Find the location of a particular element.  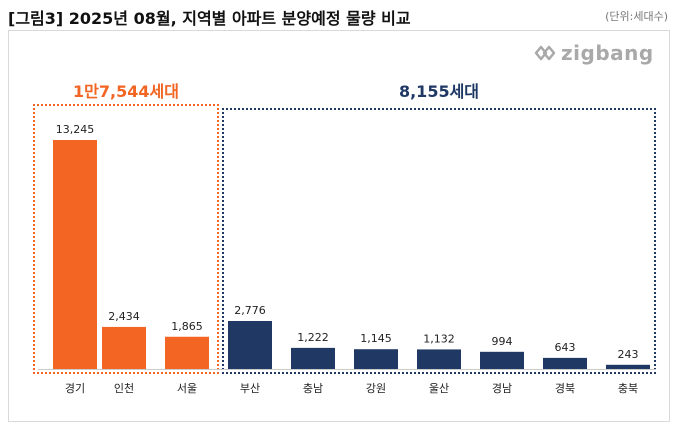

category-label-6: 울산 is located at coordinates (439, 388).